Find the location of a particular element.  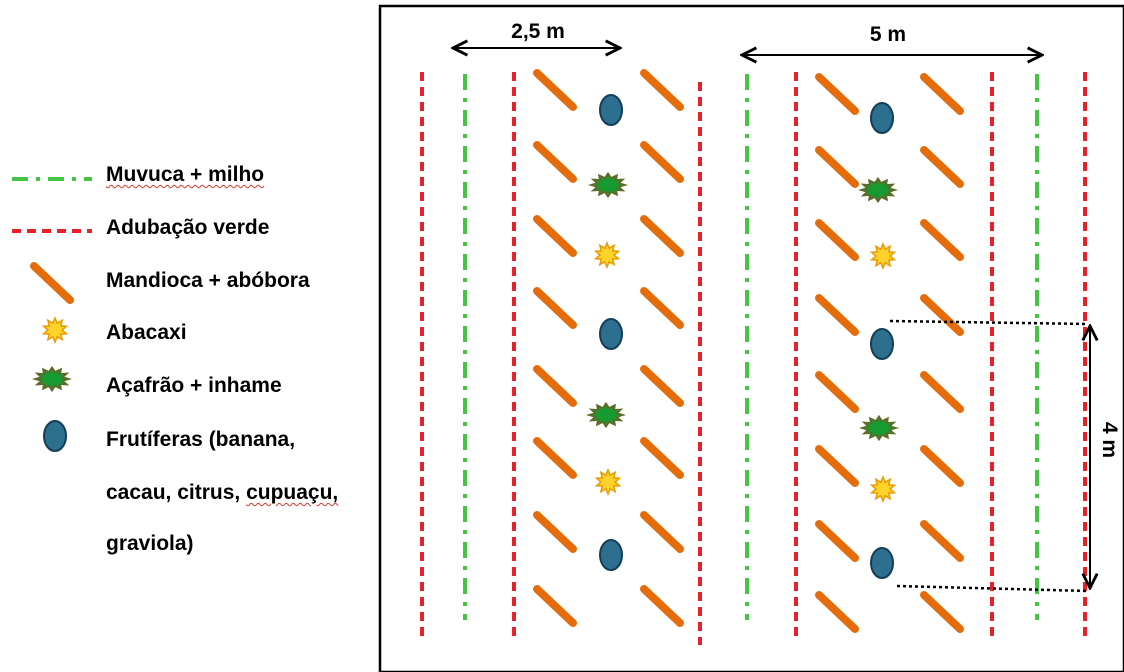

yellow-star-icon is located at coordinates (55, 330).